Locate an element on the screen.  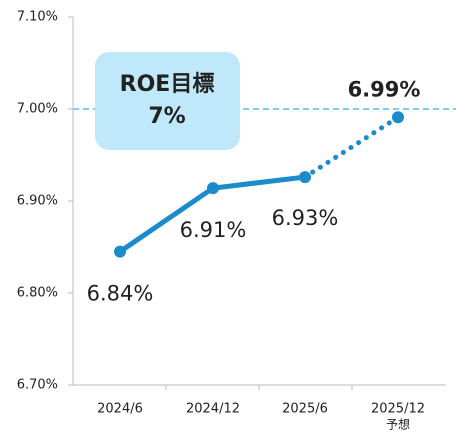
forecast-line is located at coordinates (351, 147).